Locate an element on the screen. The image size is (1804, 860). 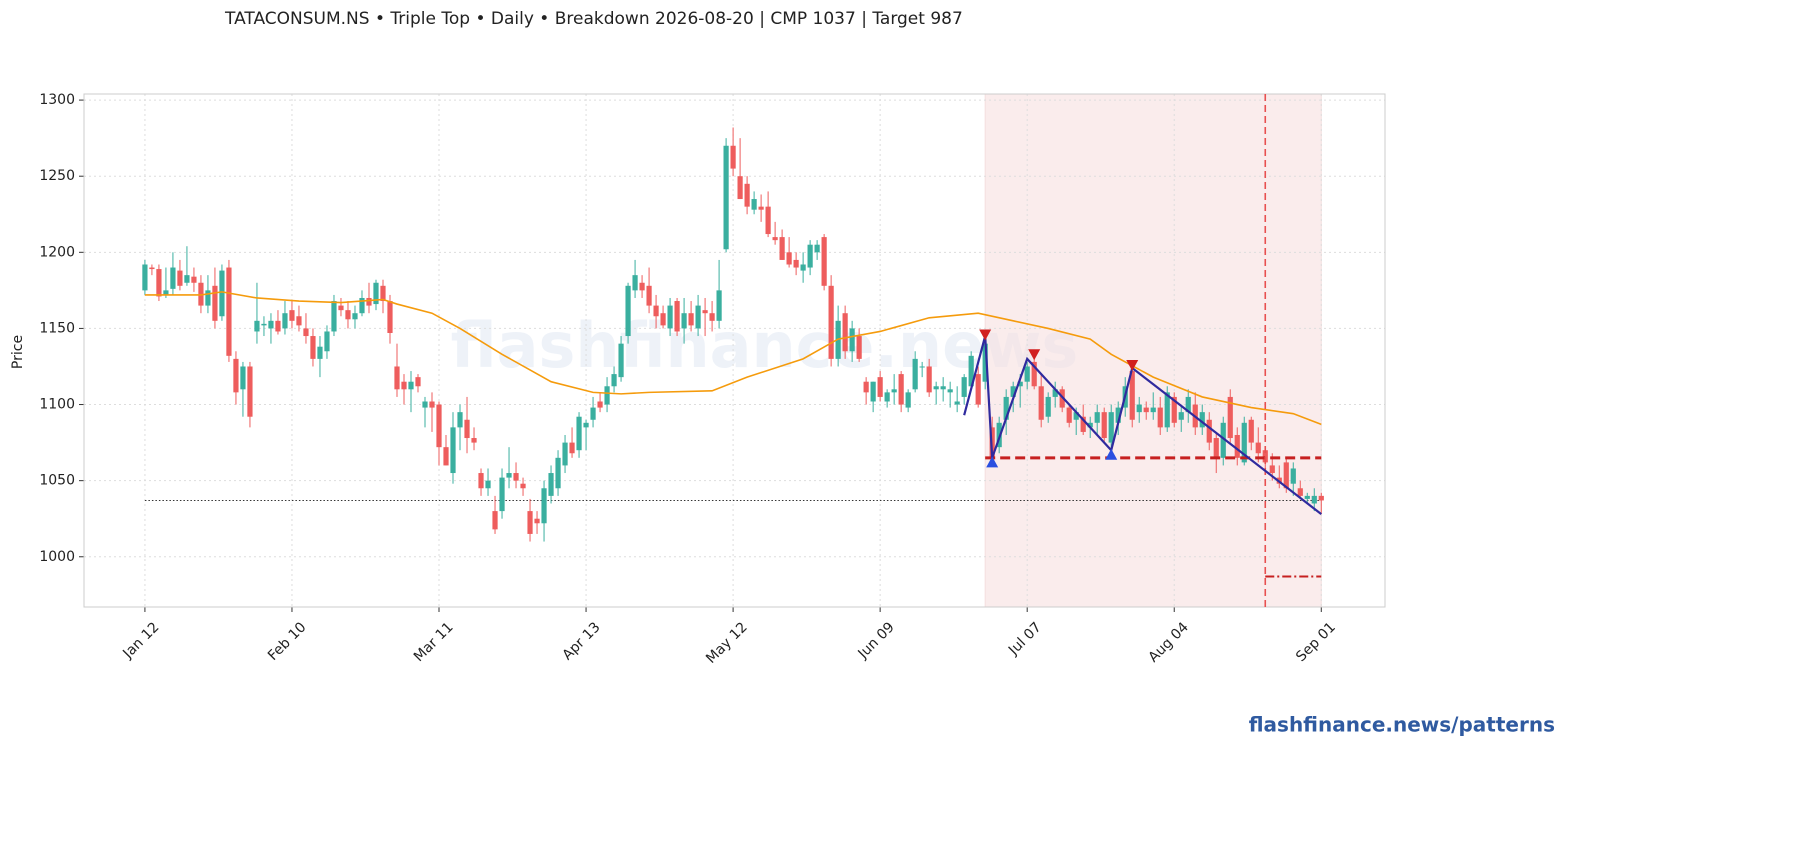
y-tick-label: 1150 is located at coordinates (57, 328).